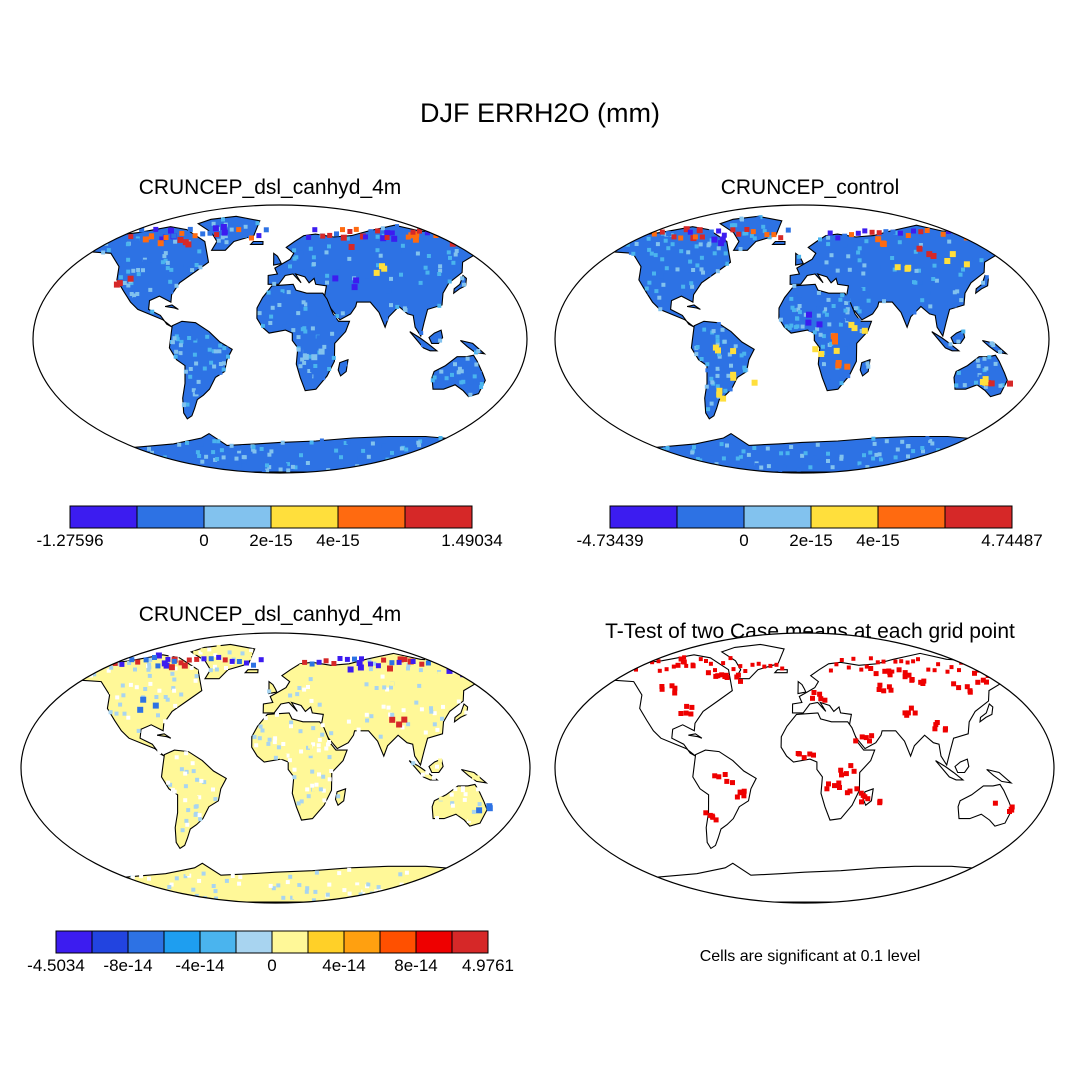 The height and width of the screenshot is (1080, 1080). Describe the element at coordinates (986, 713) in the screenshot. I see `land-japan` at that location.